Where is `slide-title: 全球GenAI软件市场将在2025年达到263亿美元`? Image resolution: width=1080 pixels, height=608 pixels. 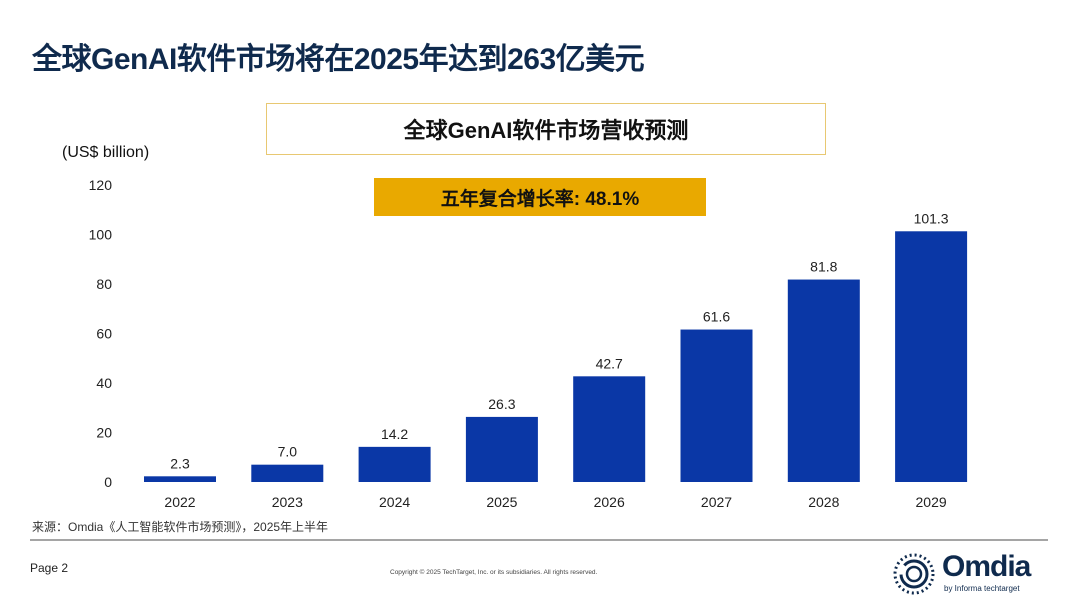
slide-title: 全球GenAI软件市场将在2025年达到263亿美元 is located at coordinates (338, 59).